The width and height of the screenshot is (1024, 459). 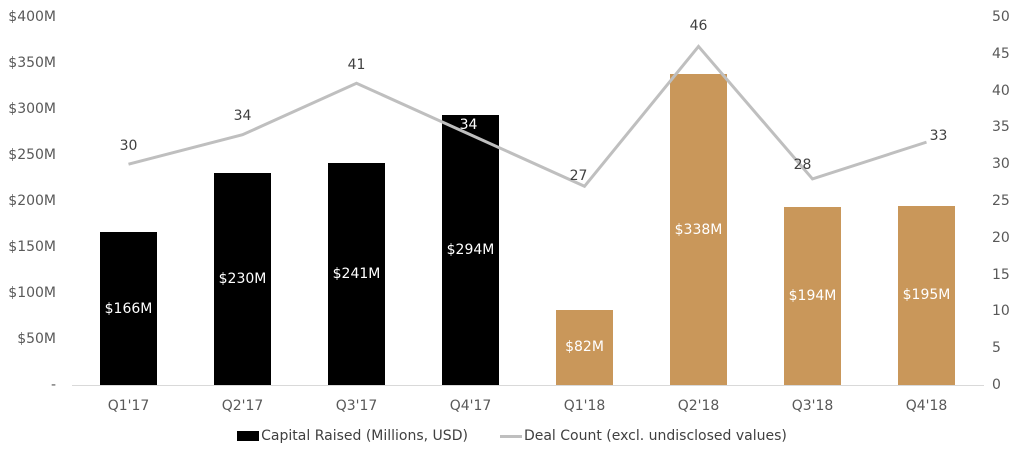 I want to click on deal-count-label: 41, so click(x=356, y=65).